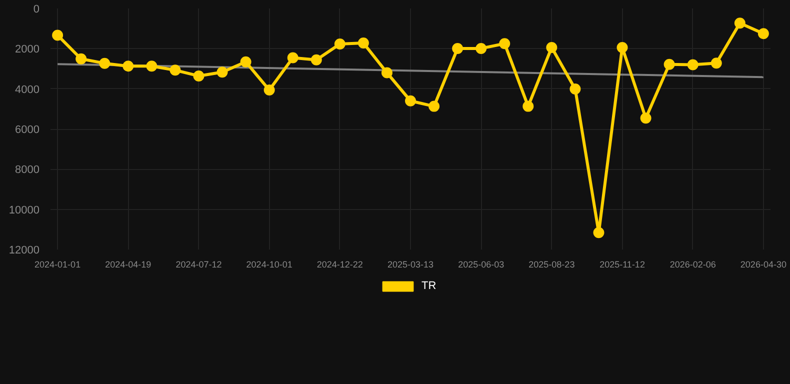 This screenshot has width=790, height=384. What do you see at coordinates (622, 265) in the screenshot?
I see `x-tick-label: 2025-11-12` at bounding box center [622, 265].